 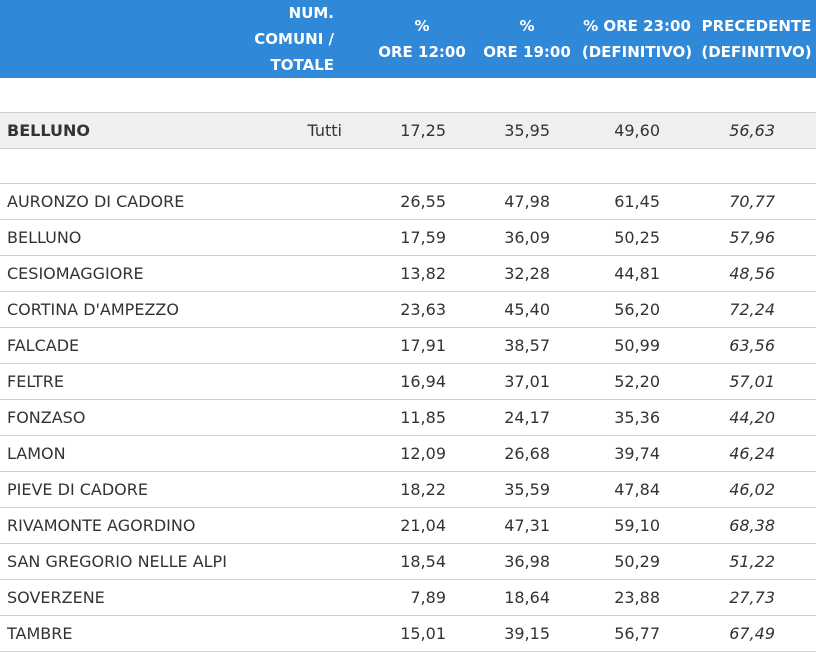 What do you see at coordinates (113, 597) in the screenshot?
I see `cell-name: SOVERZENE` at bounding box center [113, 597].